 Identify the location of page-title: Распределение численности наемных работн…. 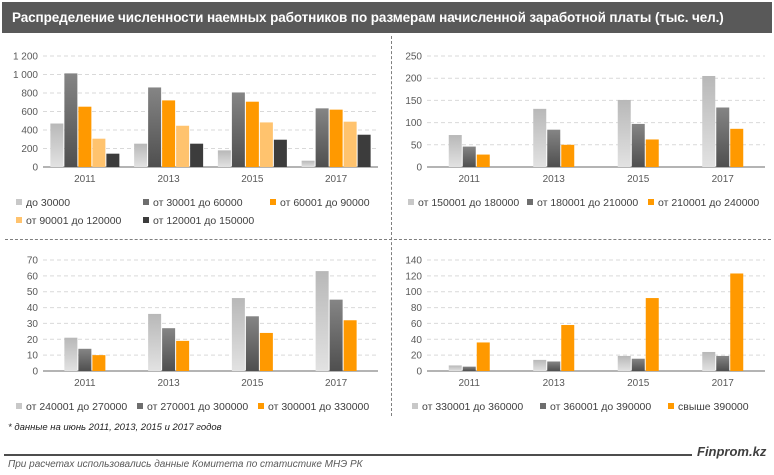
(387, 17).